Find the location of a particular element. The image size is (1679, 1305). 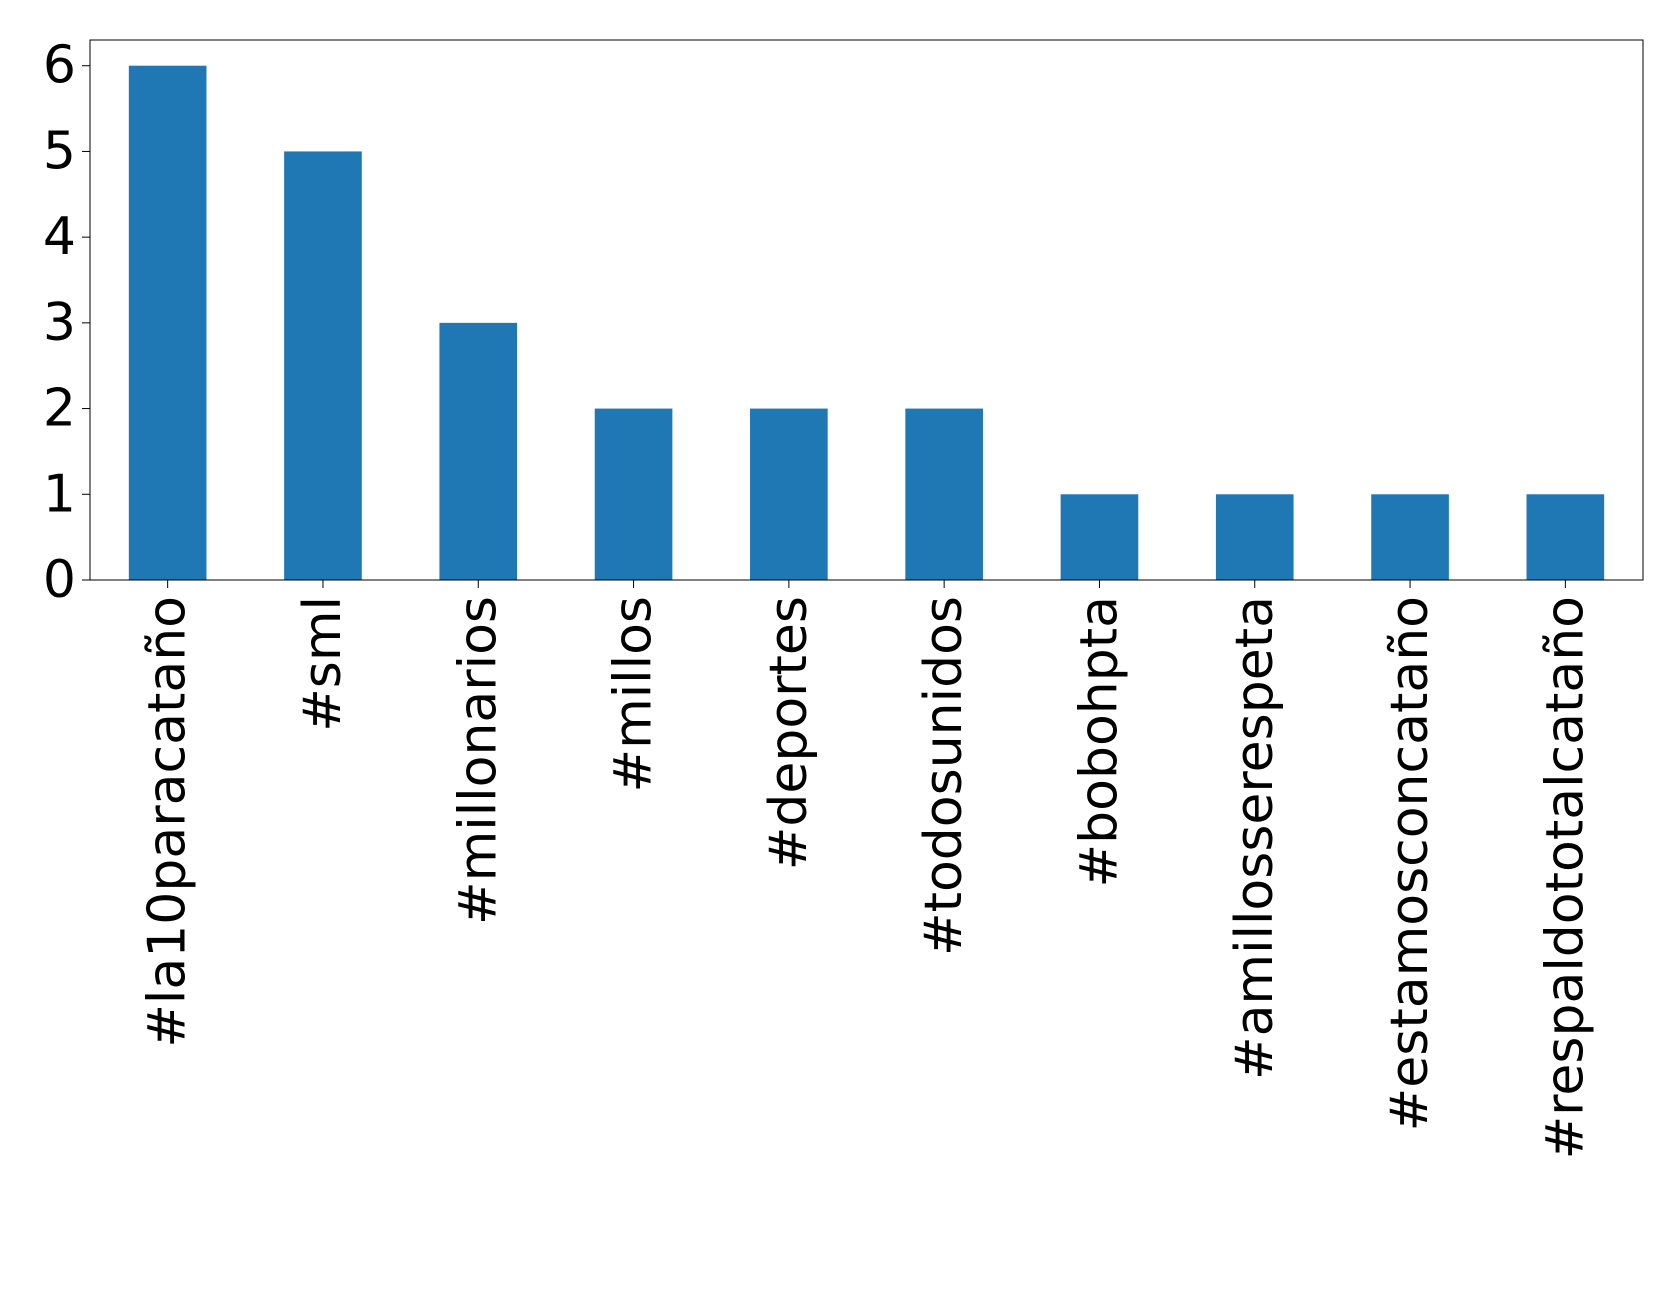

y-tick-label: 3 is located at coordinates (59, 323).